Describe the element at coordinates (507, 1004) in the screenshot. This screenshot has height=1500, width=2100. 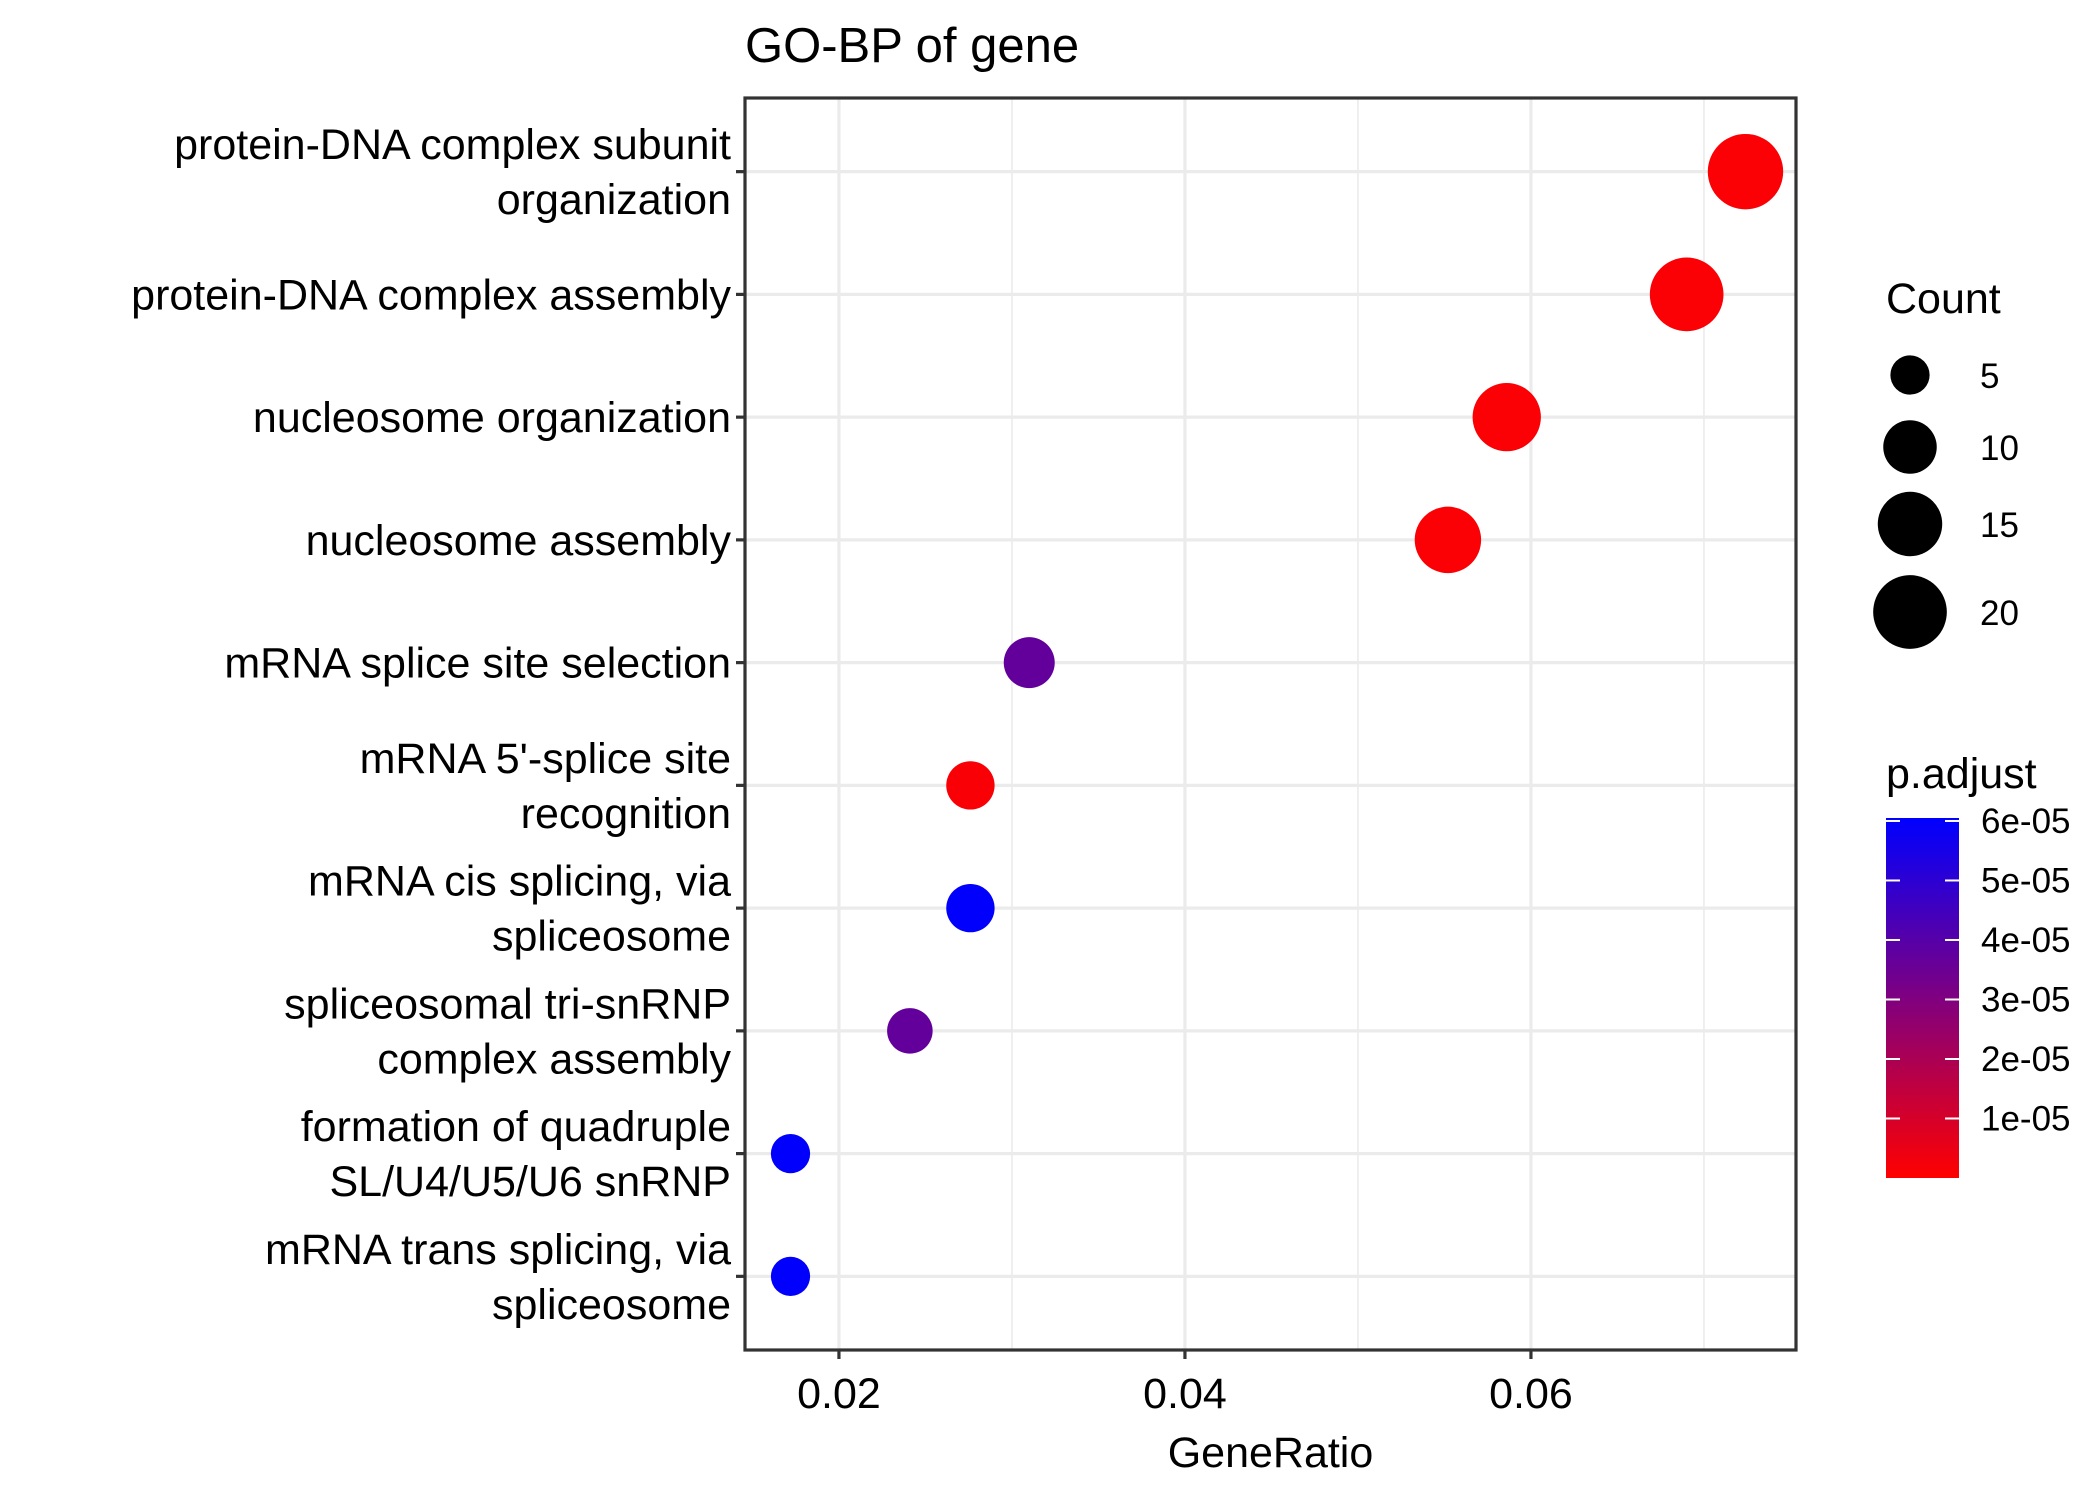
I see `y-tick-label: spliceosomal tri-snRNP` at that location.